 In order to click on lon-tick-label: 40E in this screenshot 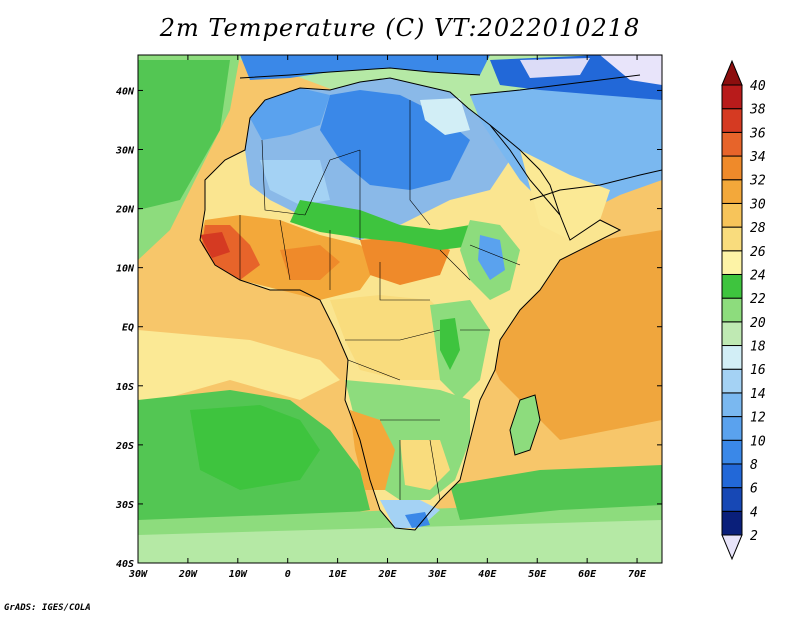, I will do `click(487, 574)`.